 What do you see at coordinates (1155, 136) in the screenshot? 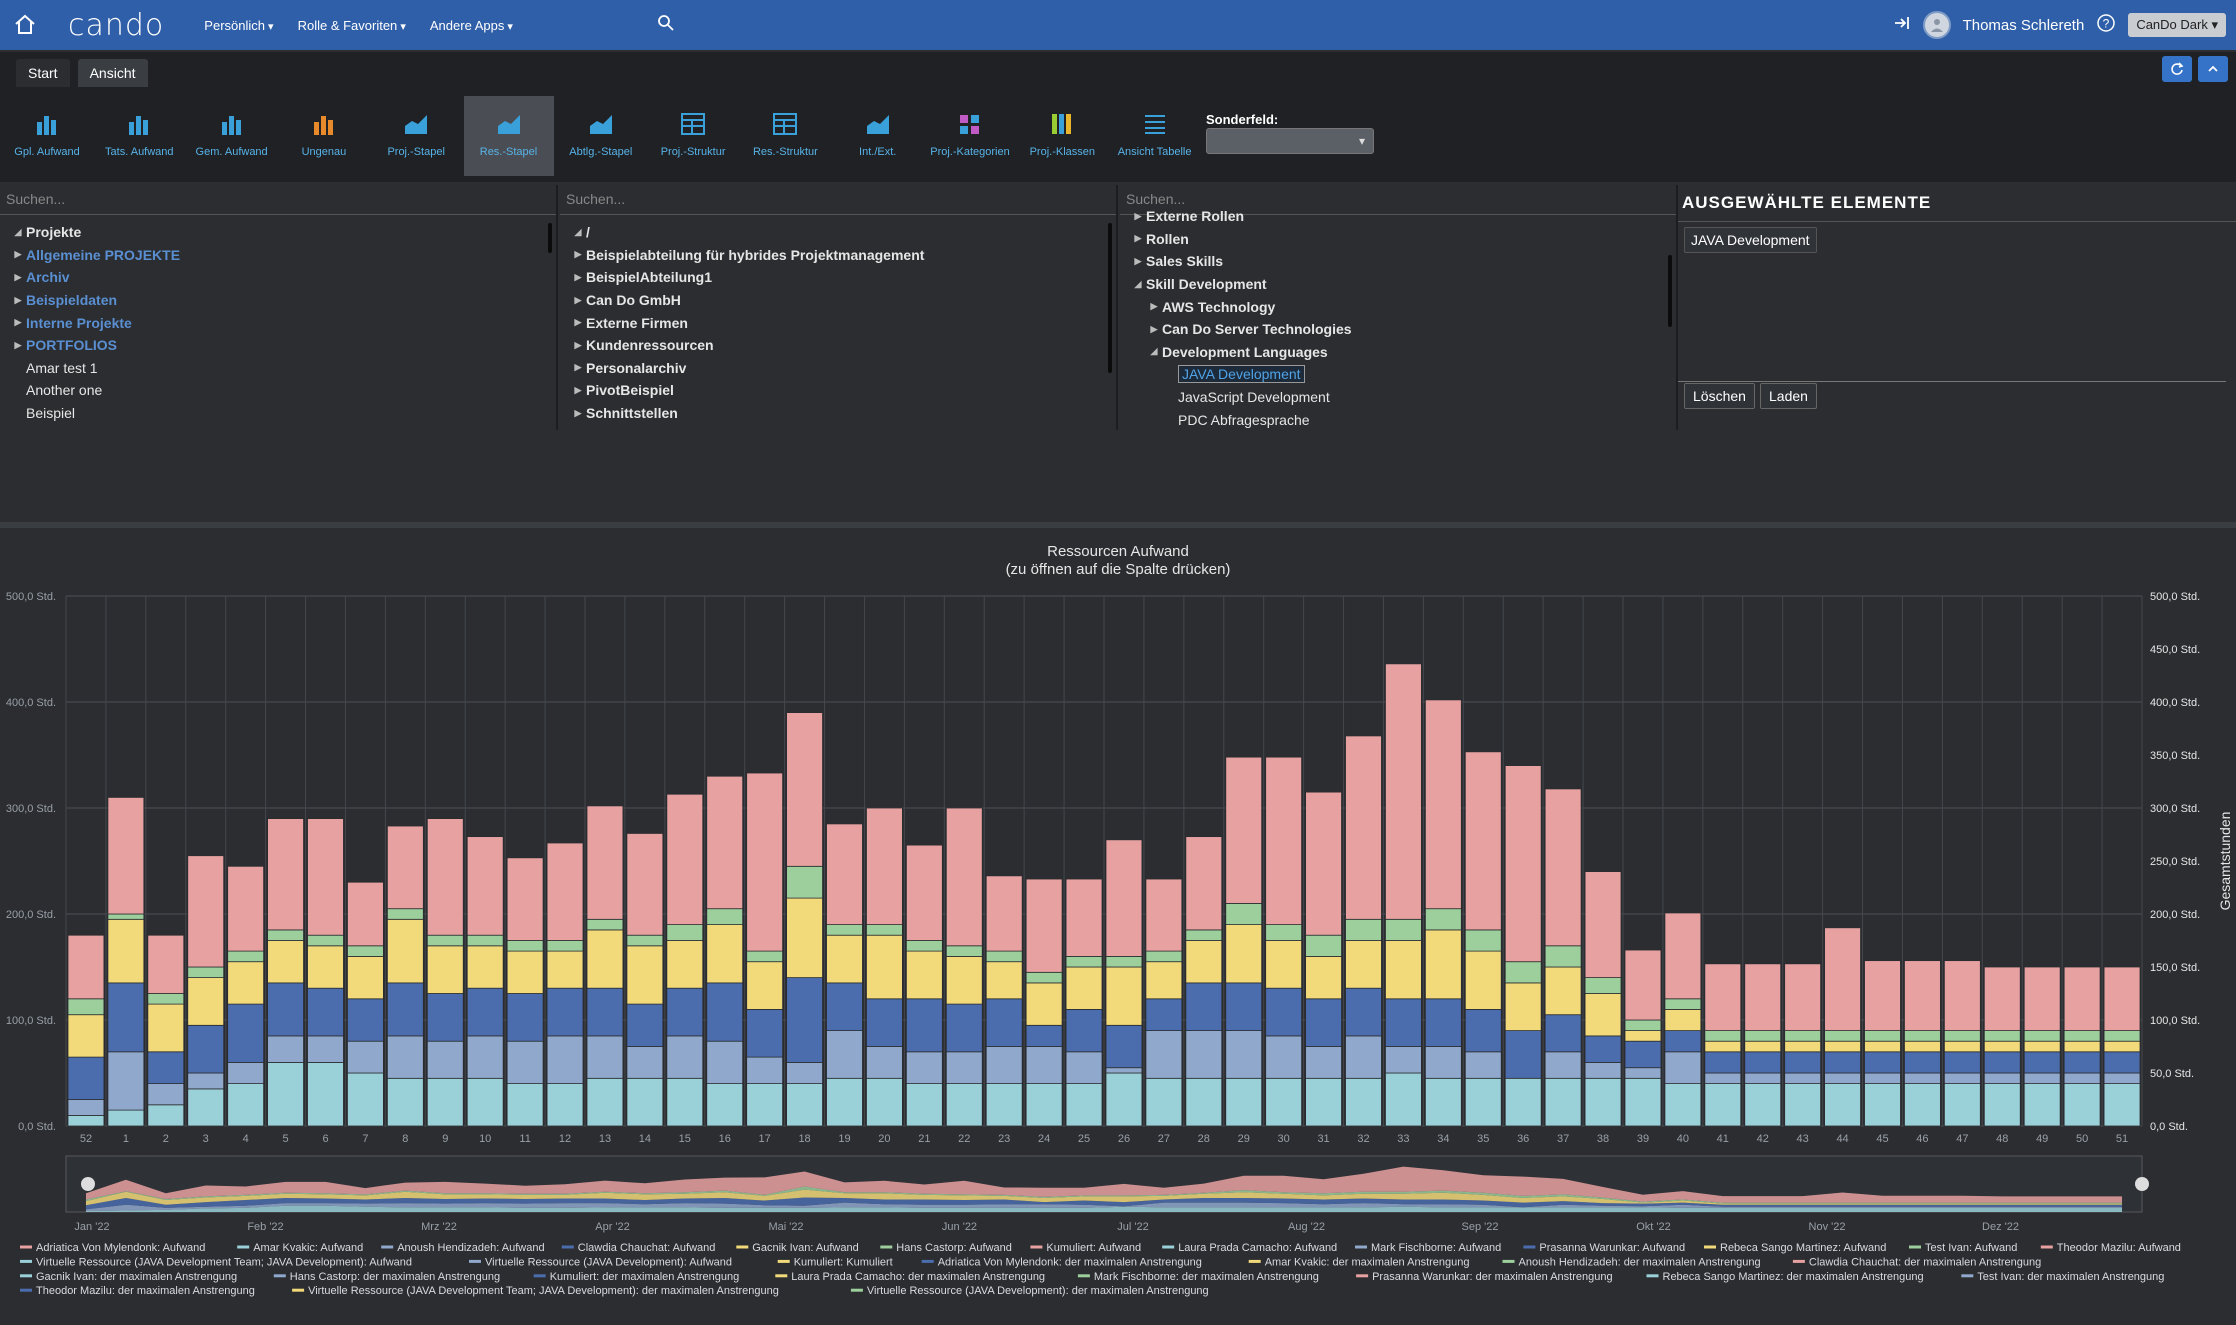
I see `ribbon-button-12: Ansicht Tabelle` at bounding box center [1155, 136].